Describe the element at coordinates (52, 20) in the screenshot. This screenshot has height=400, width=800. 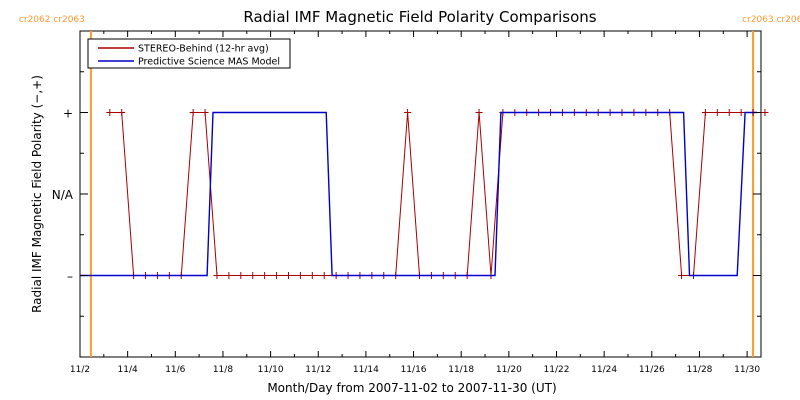
I see `carrington-label: cr2062 cr2063` at that location.